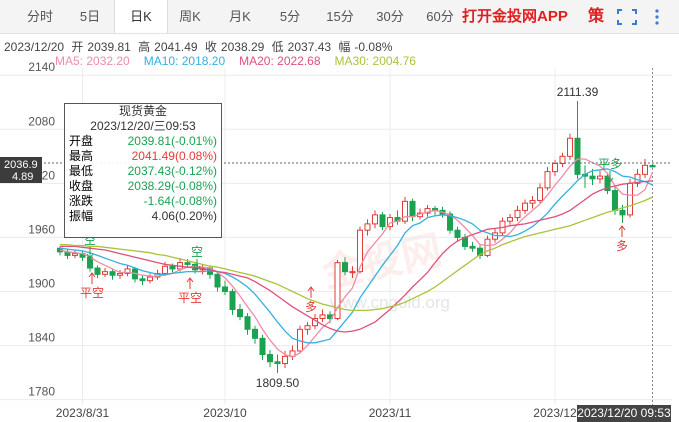 This screenshot has height=422, width=679. I want to click on tab: 60分, so click(440, 16).